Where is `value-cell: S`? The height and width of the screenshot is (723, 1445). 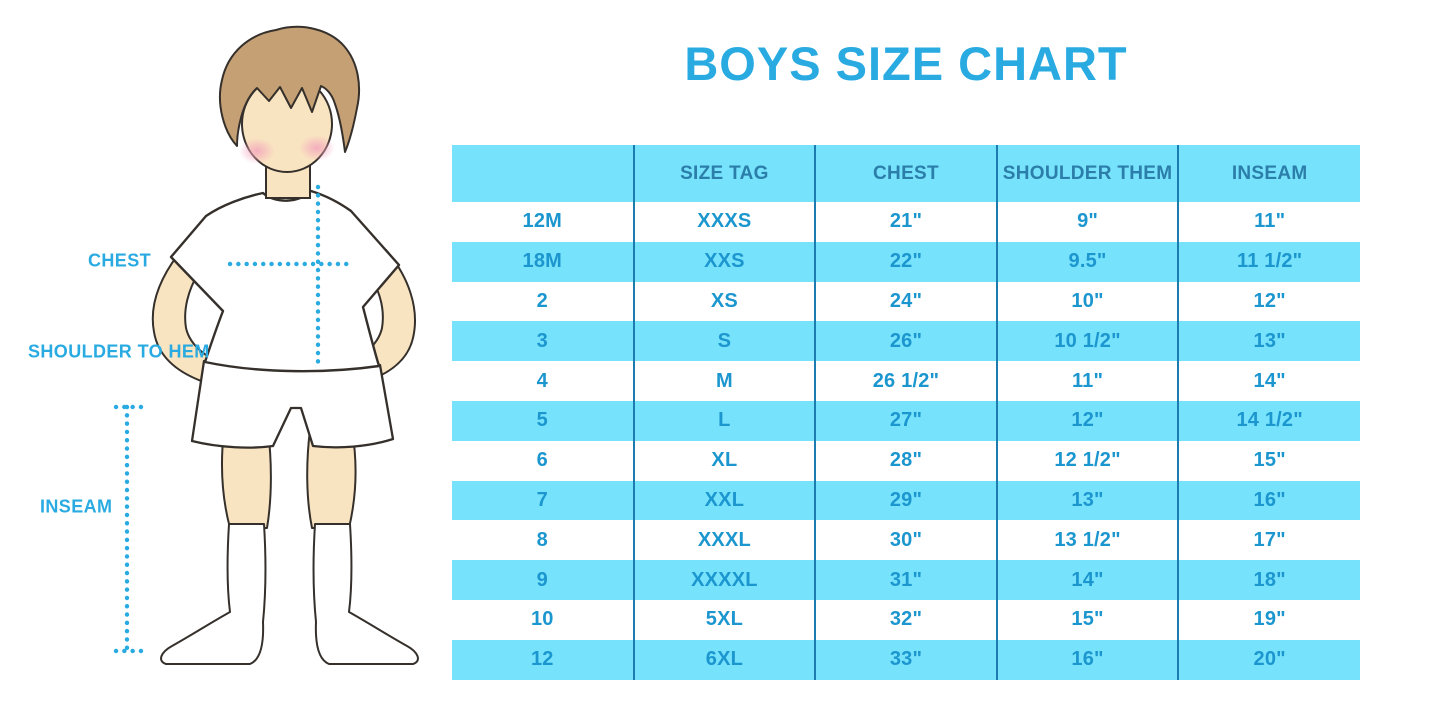 value-cell: S is located at coordinates (724, 341).